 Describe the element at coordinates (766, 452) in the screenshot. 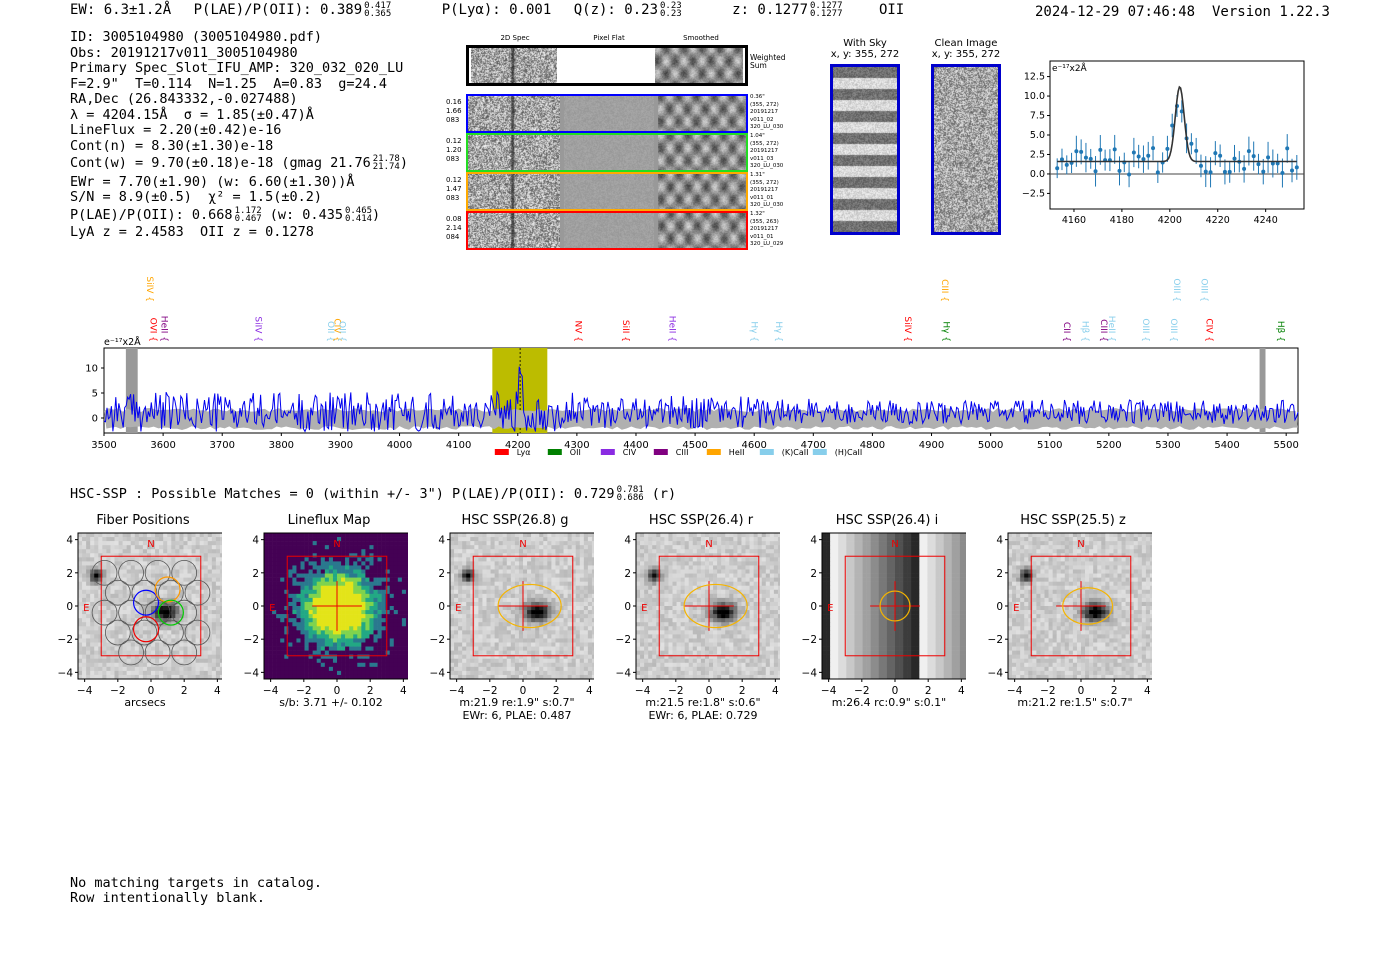

I see `spectrum-legend-swatch` at that location.